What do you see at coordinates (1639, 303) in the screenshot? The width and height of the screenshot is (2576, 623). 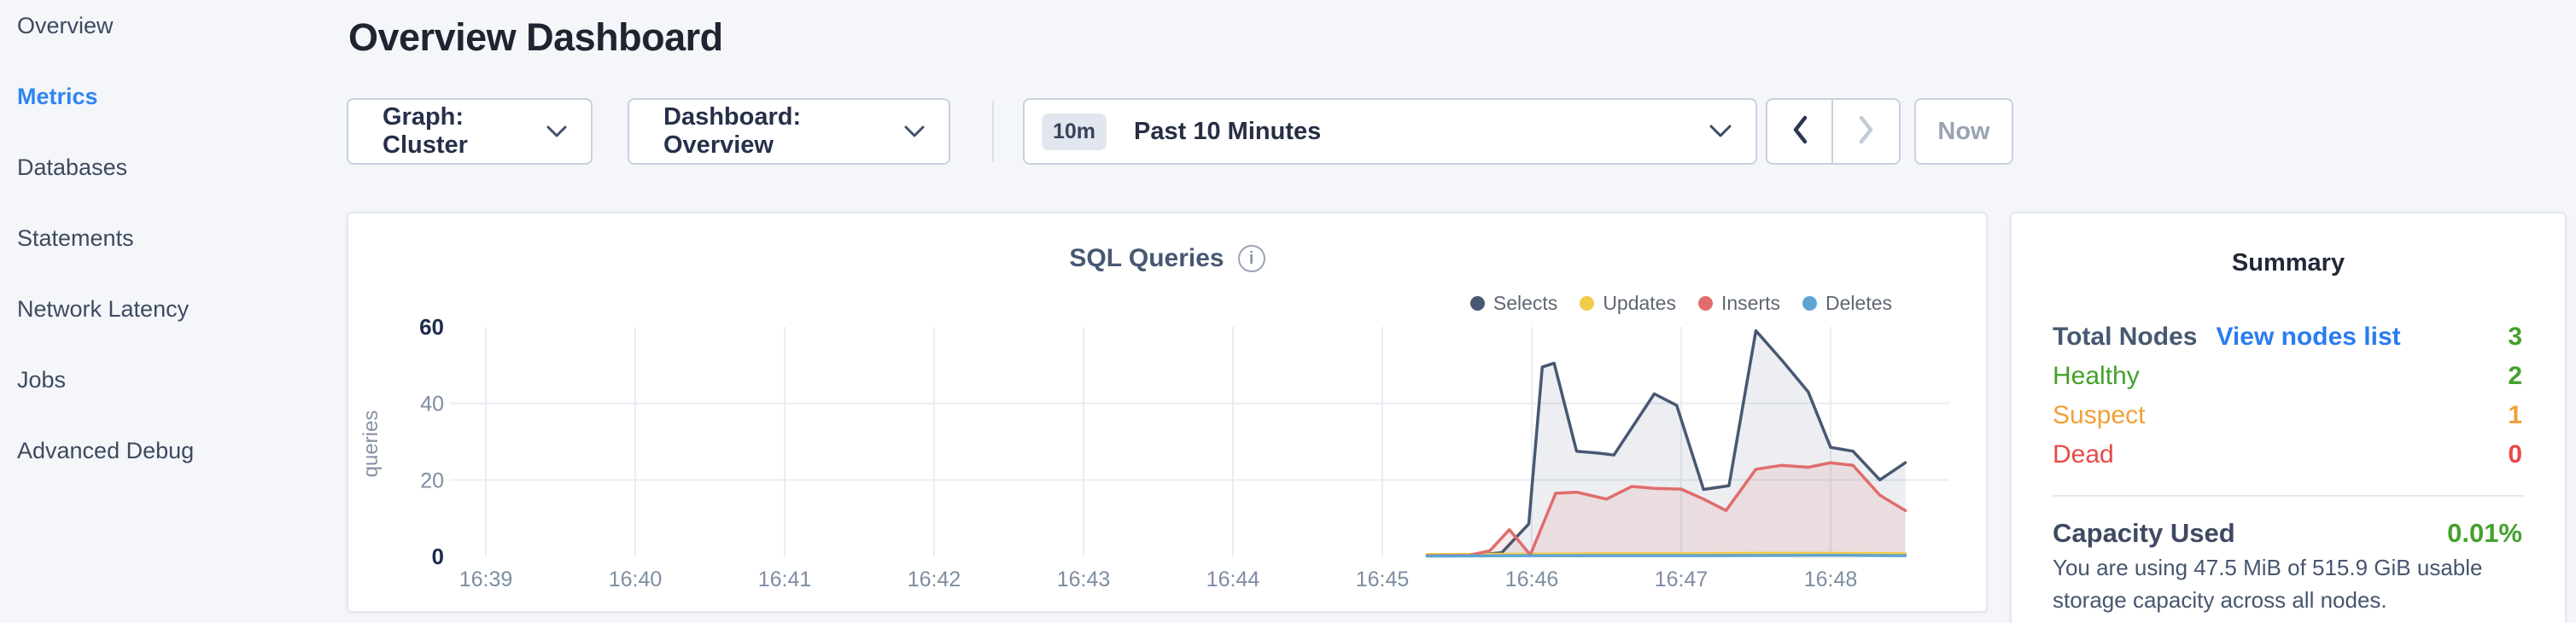 I see `legend-label: Updates` at bounding box center [1639, 303].